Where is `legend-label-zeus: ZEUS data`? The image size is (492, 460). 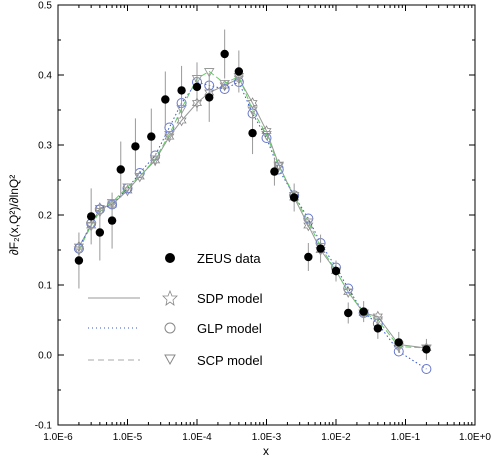 legend-label-zeus: ZEUS data is located at coordinates (229, 258).